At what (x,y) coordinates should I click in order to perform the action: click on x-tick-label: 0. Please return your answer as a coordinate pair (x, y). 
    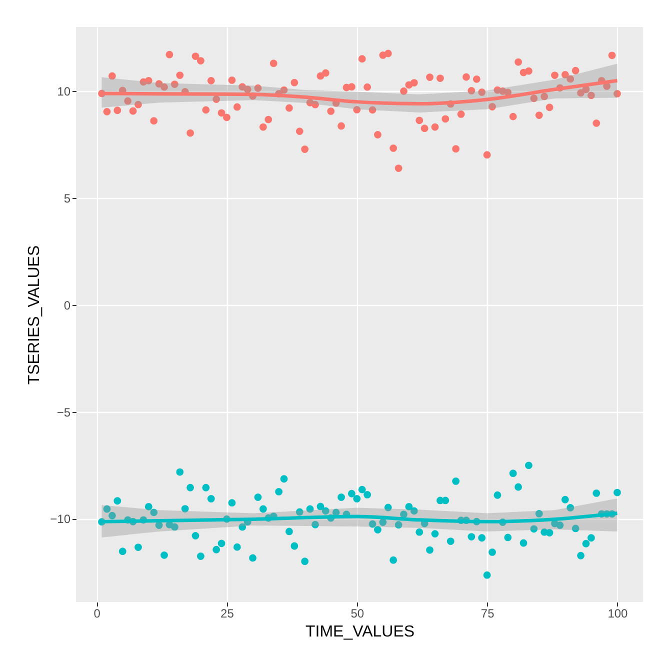
    Looking at the image, I should click on (97, 613).